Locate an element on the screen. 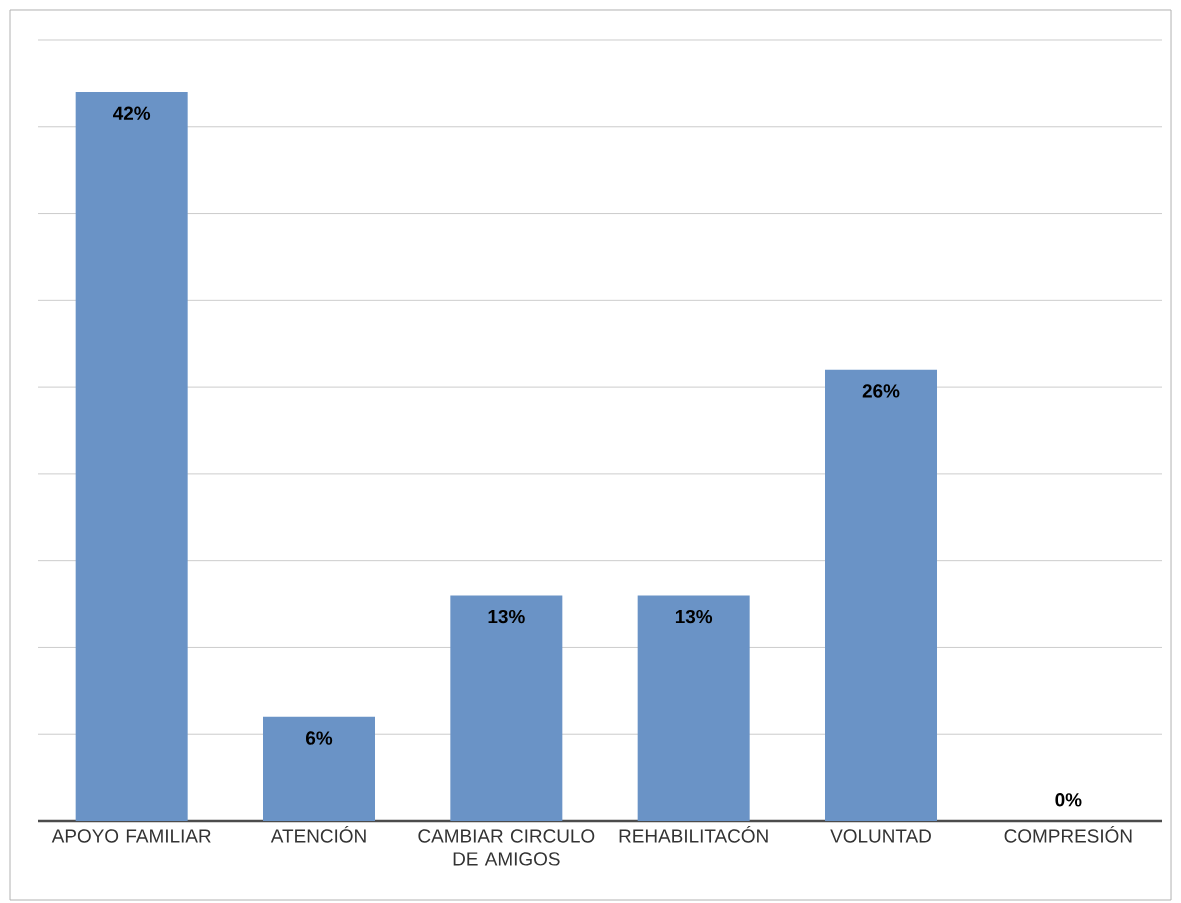 The width and height of the screenshot is (1181, 903). x-tick-label: VOLUNTAD is located at coordinates (880, 836).